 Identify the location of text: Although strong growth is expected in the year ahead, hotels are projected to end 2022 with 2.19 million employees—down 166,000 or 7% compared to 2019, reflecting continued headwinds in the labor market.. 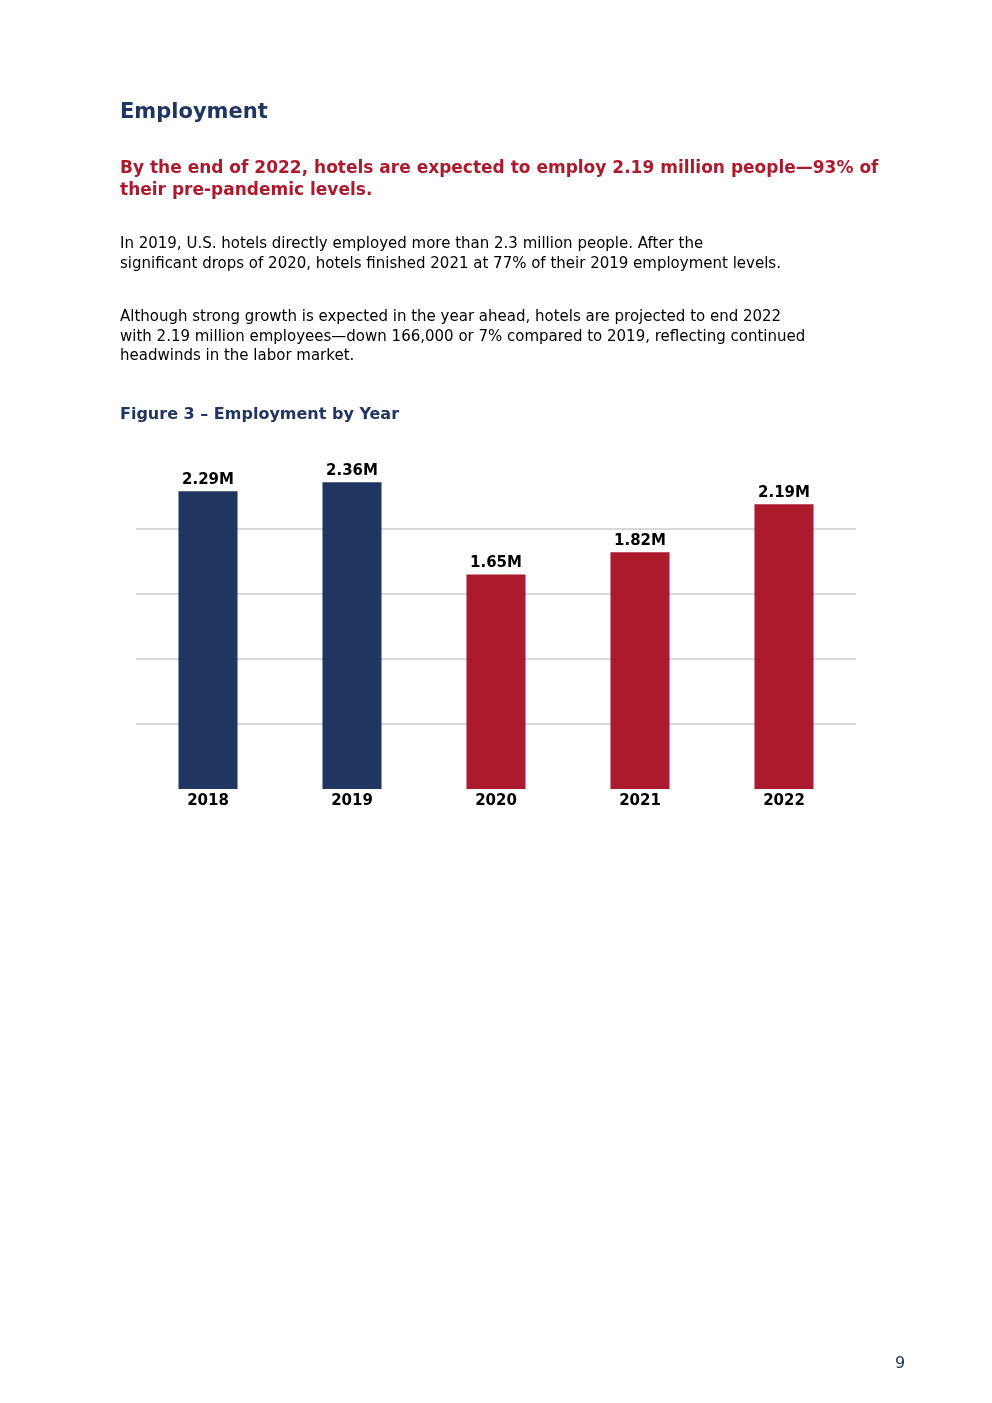
(463, 335).